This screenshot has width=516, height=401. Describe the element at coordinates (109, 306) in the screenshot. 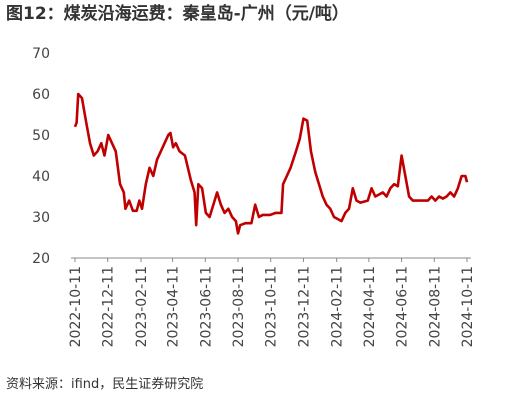

I see `x-tick-label: 2022-12-11` at that location.